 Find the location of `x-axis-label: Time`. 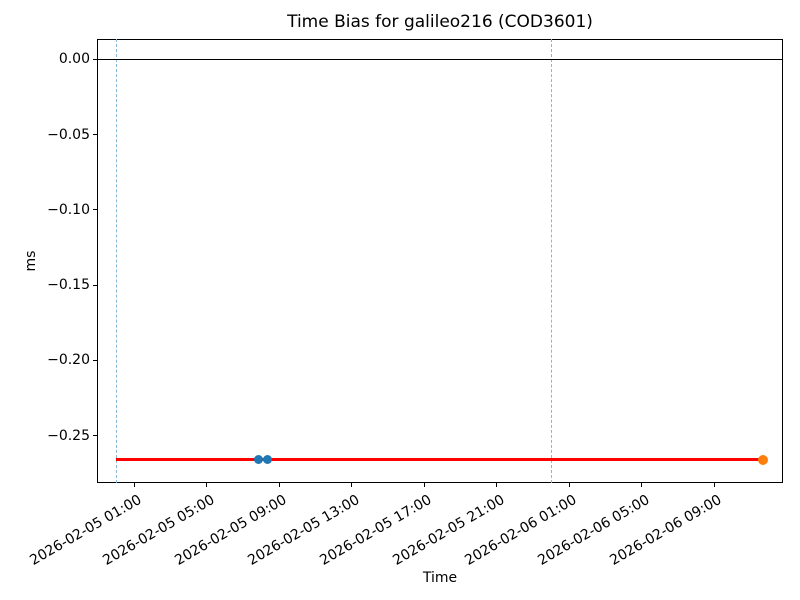

x-axis-label: Time is located at coordinates (440, 578).